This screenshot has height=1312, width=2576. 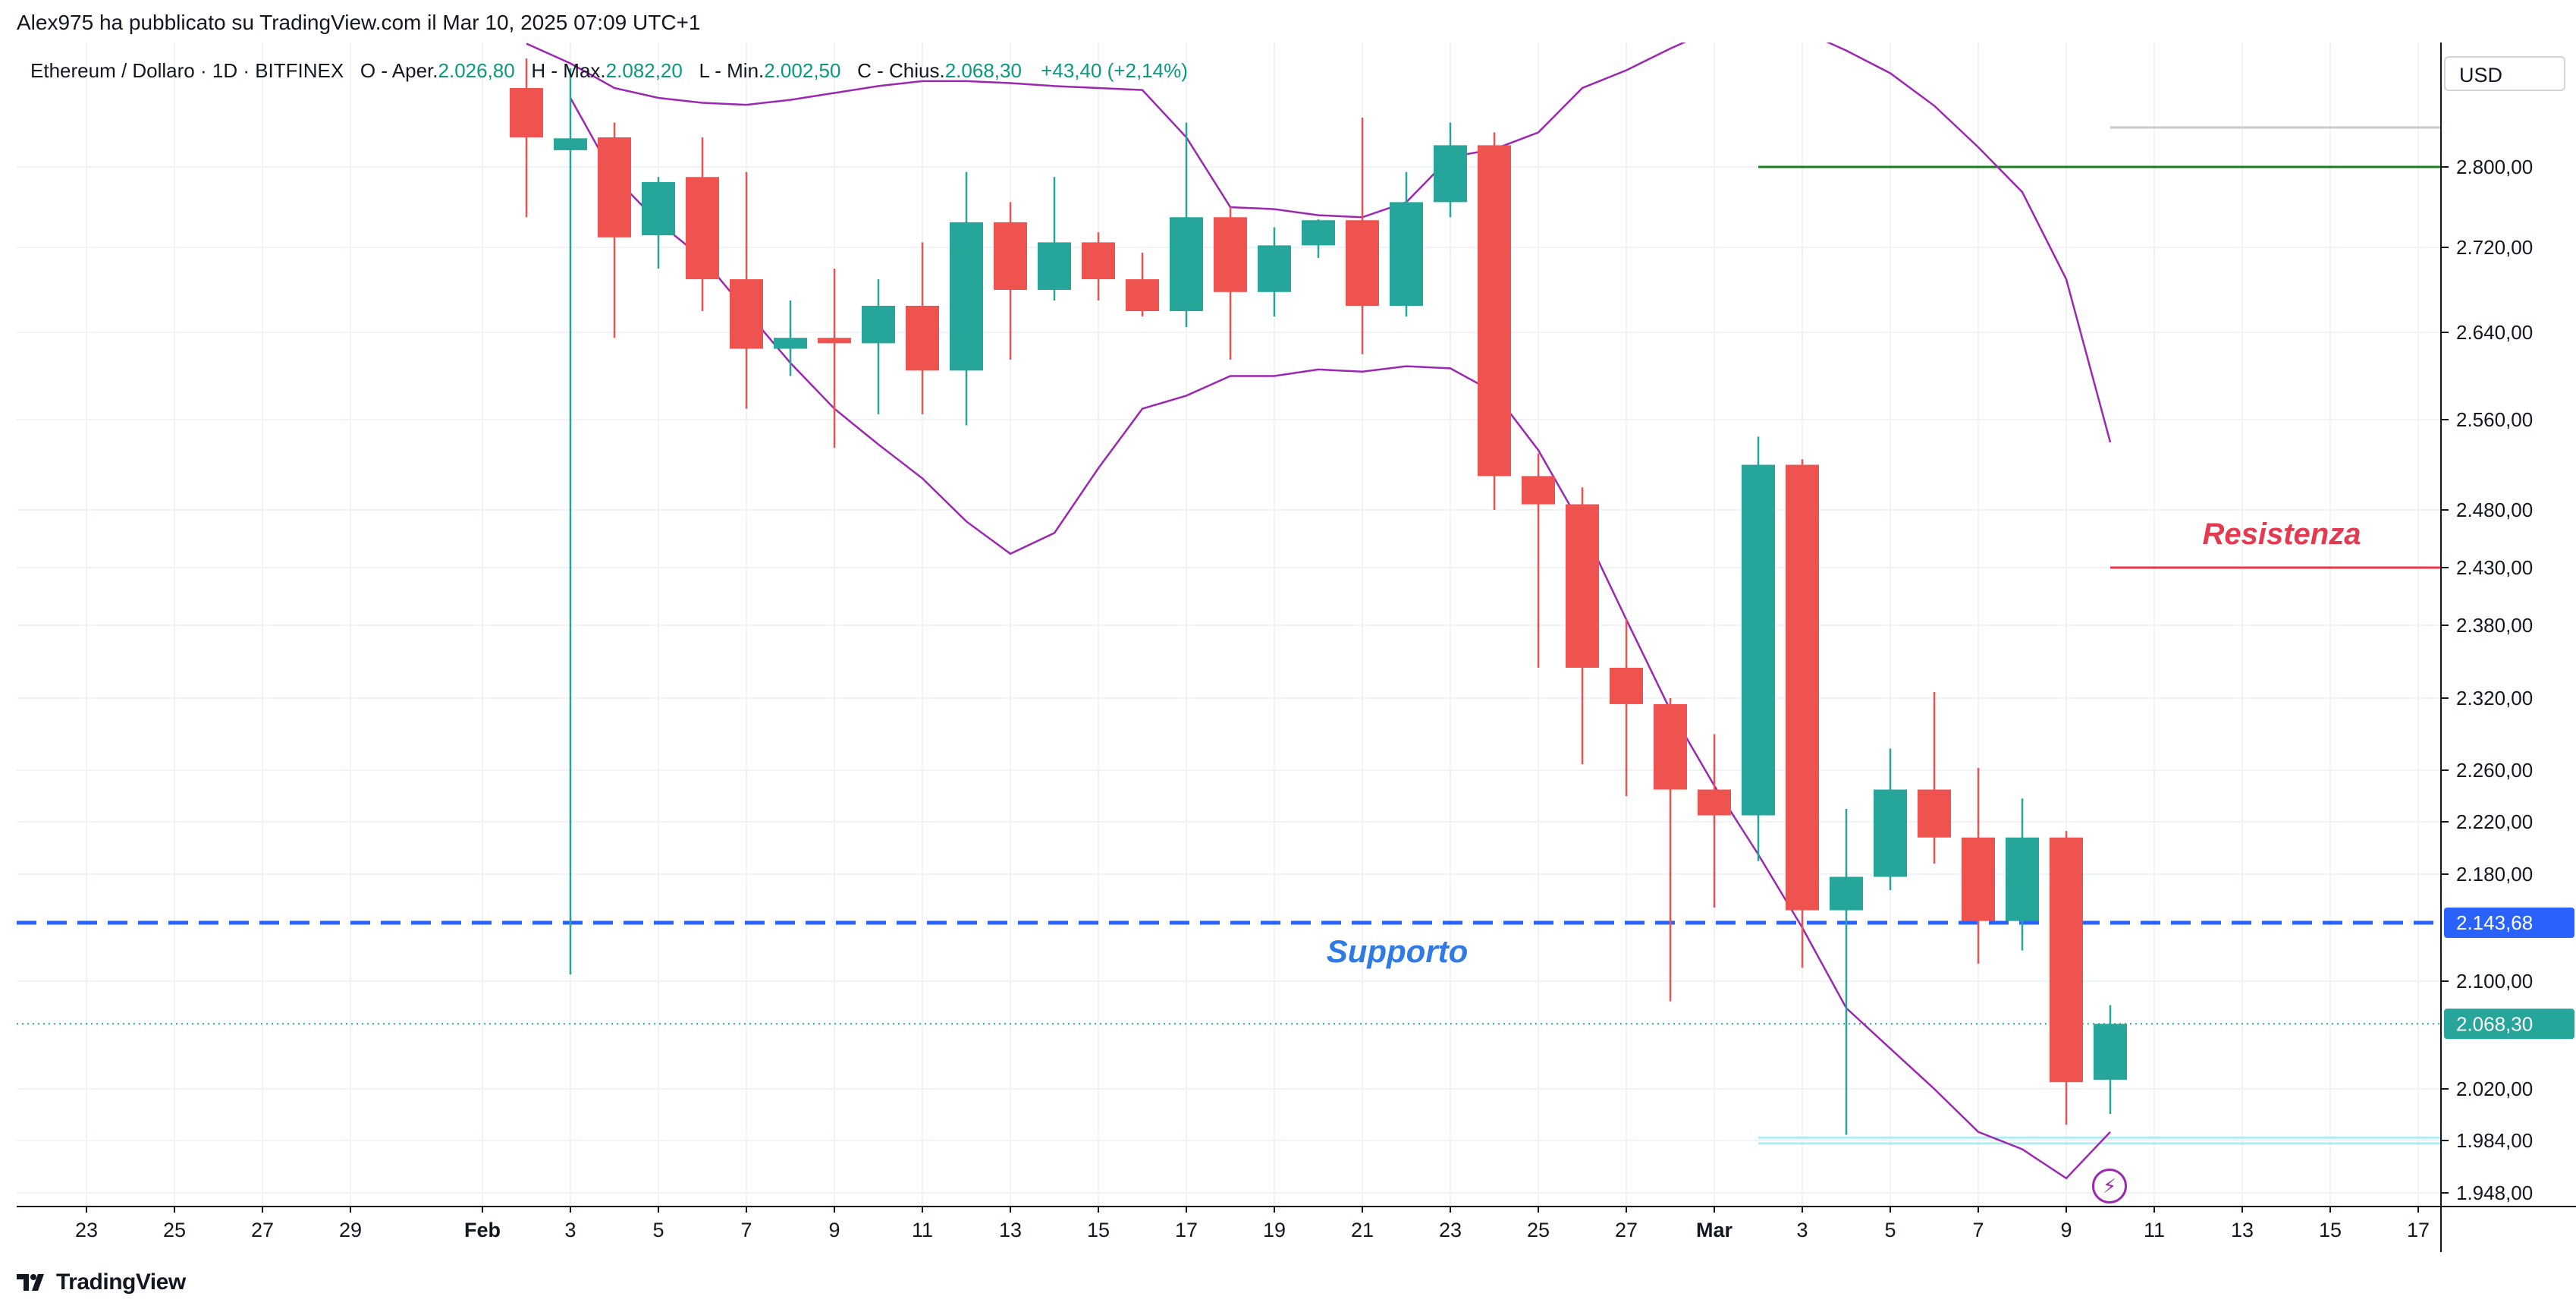 I want to click on y-tick-label: 2.480,00, so click(x=2494, y=510).